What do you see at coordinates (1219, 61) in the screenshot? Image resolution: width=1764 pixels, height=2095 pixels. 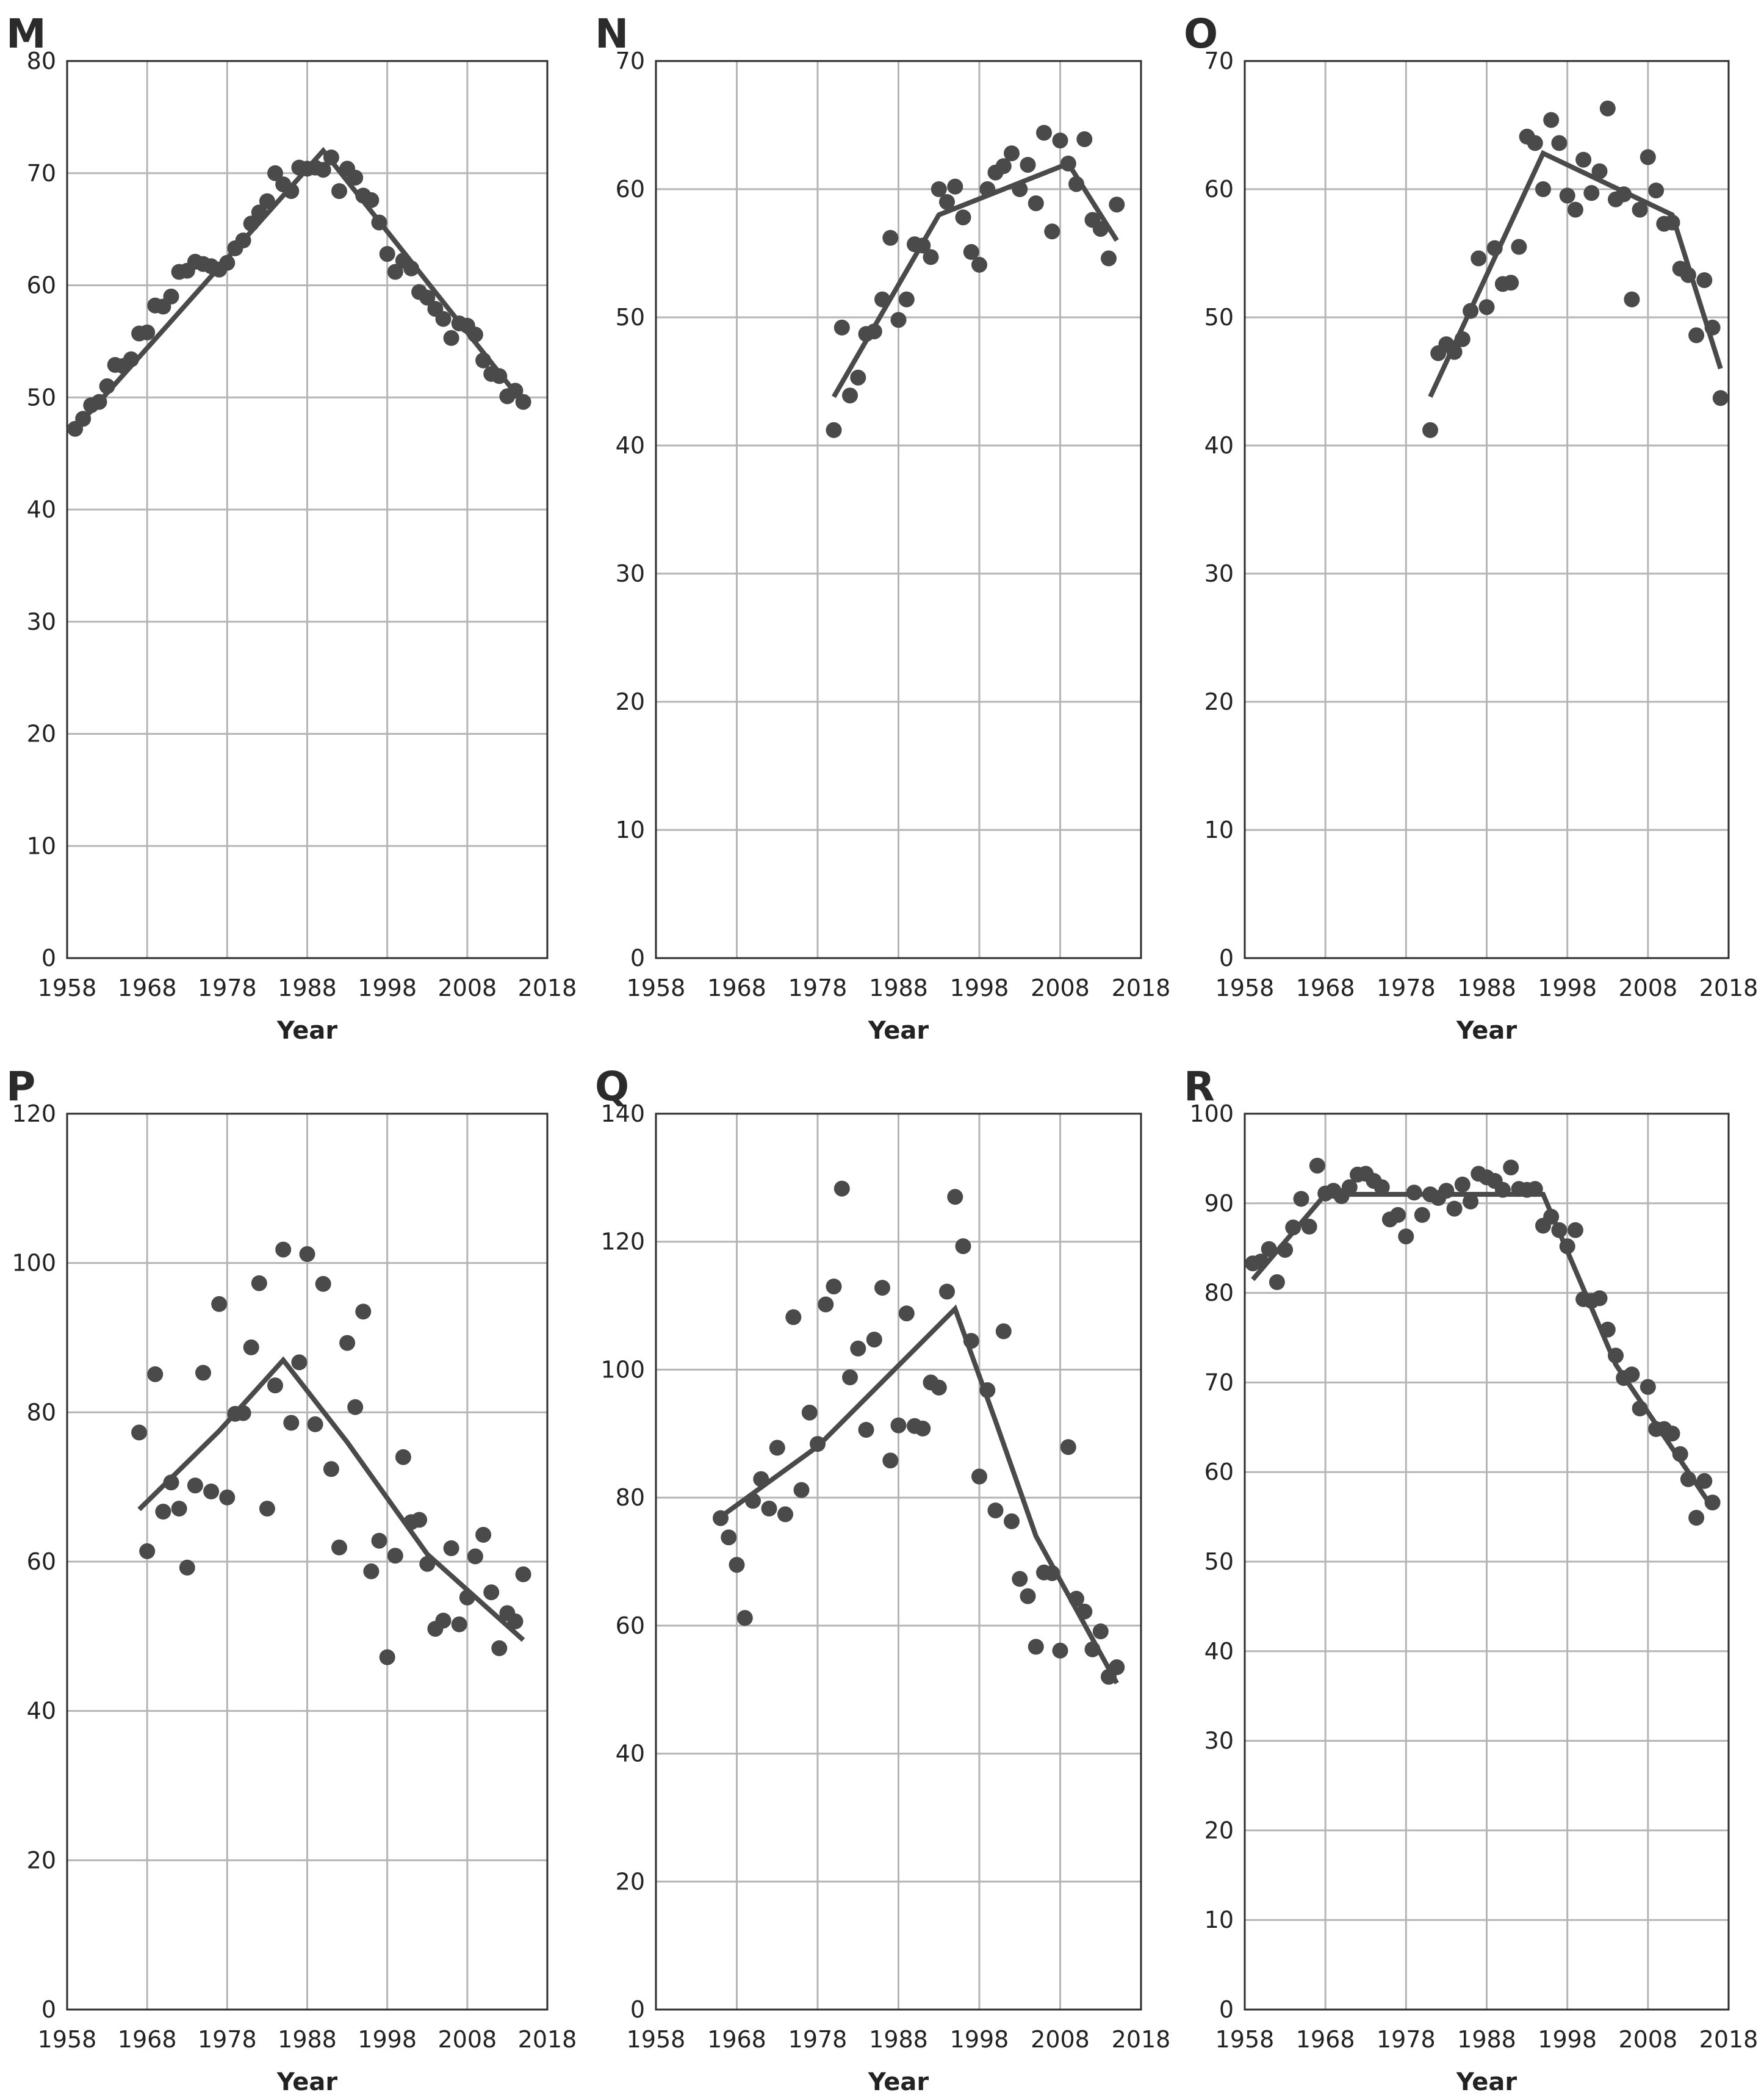 I see `y-tick-label: 70` at bounding box center [1219, 61].